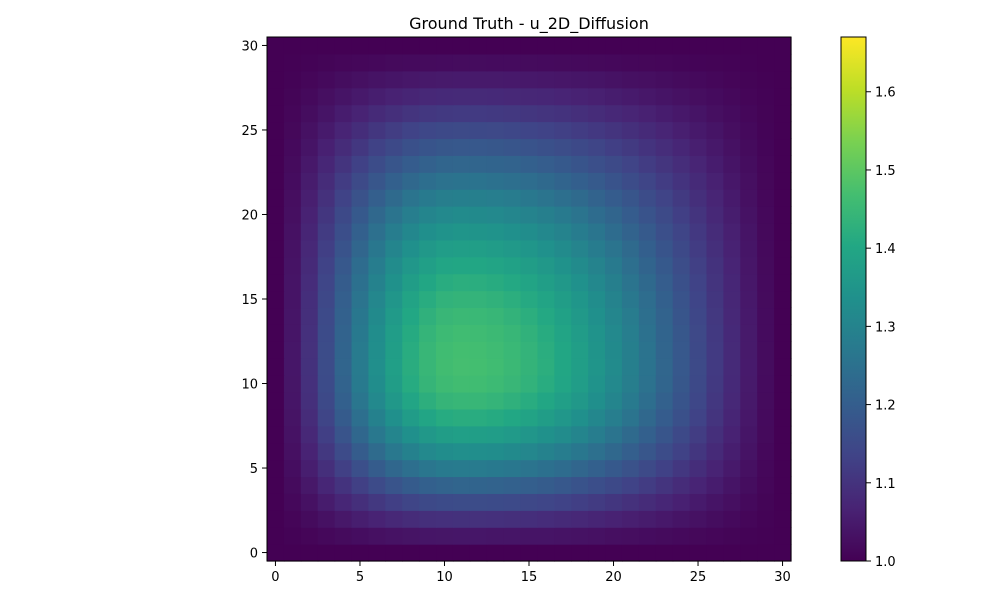  What do you see at coordinates (531, 573) in the screenshot?
I see `x-axis: 0 5 10 15 20 25 30` at bounding box center [531, 573].